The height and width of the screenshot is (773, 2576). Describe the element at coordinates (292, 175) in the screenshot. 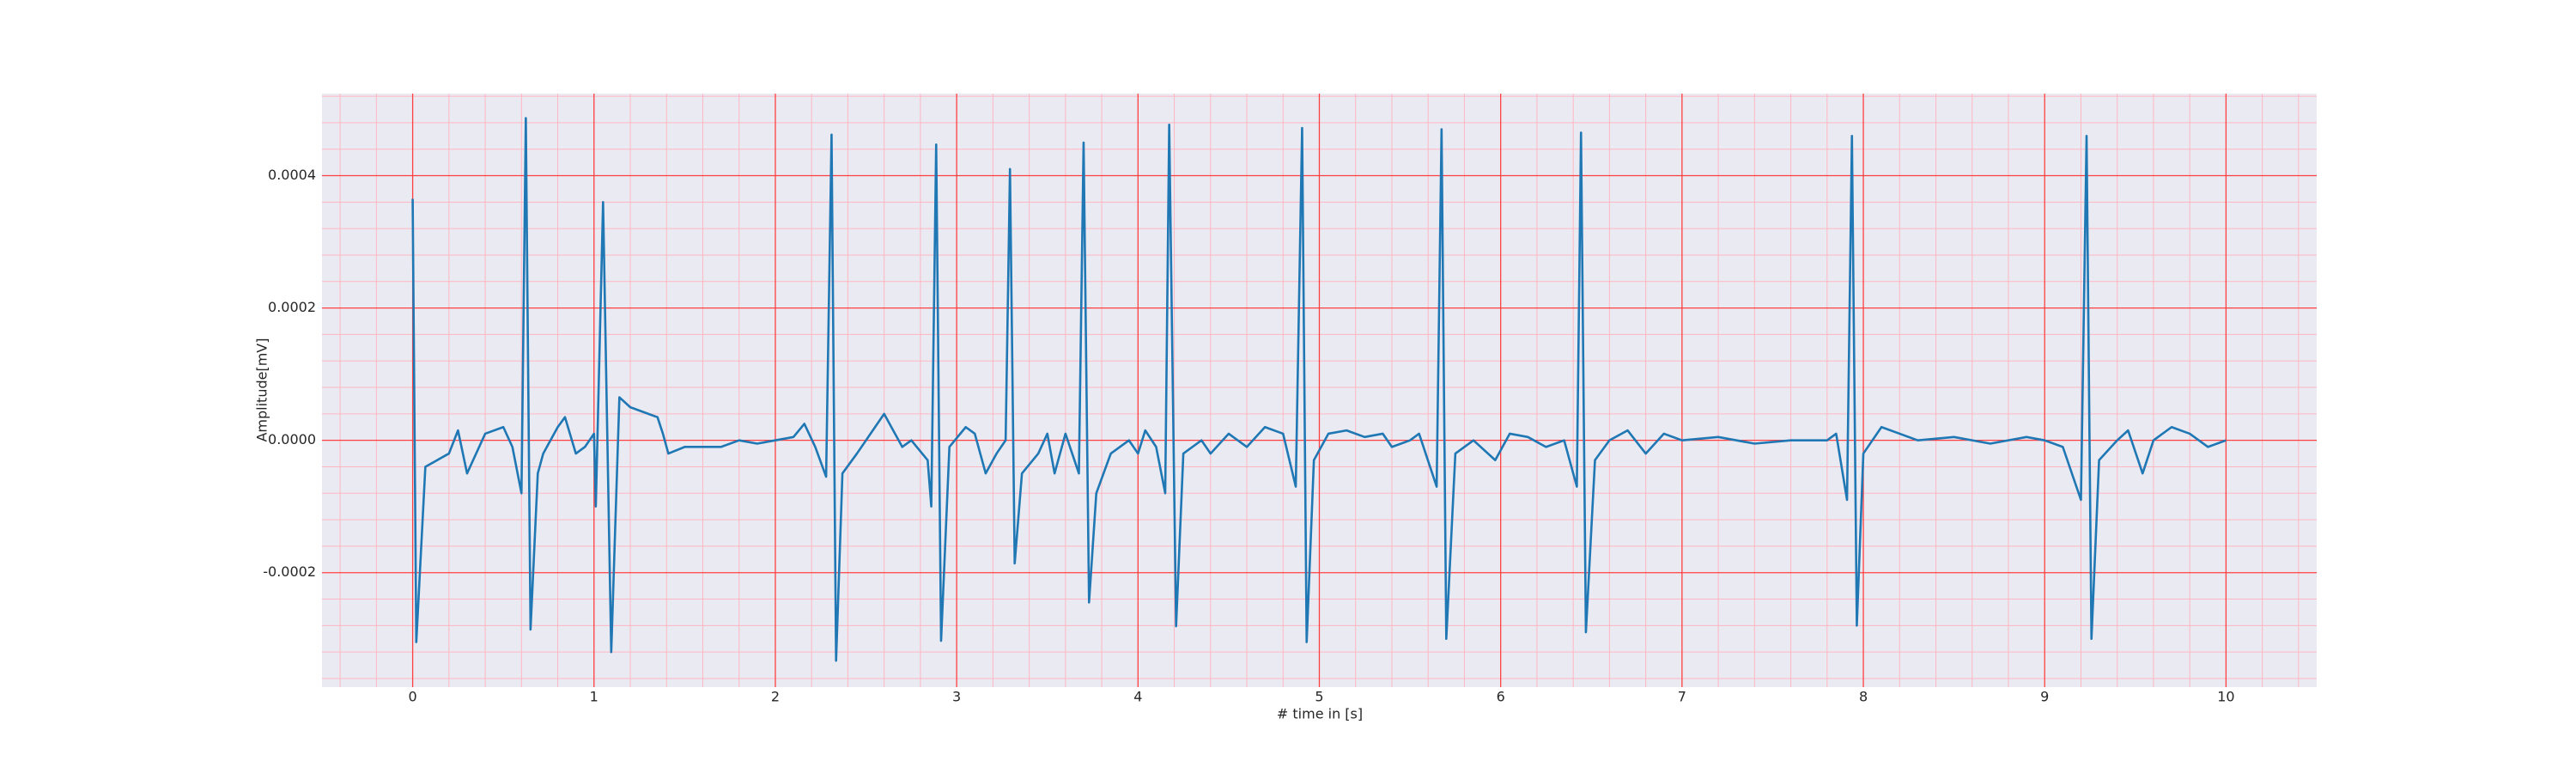

I see `y-tick-label: 0.0004` at that location.